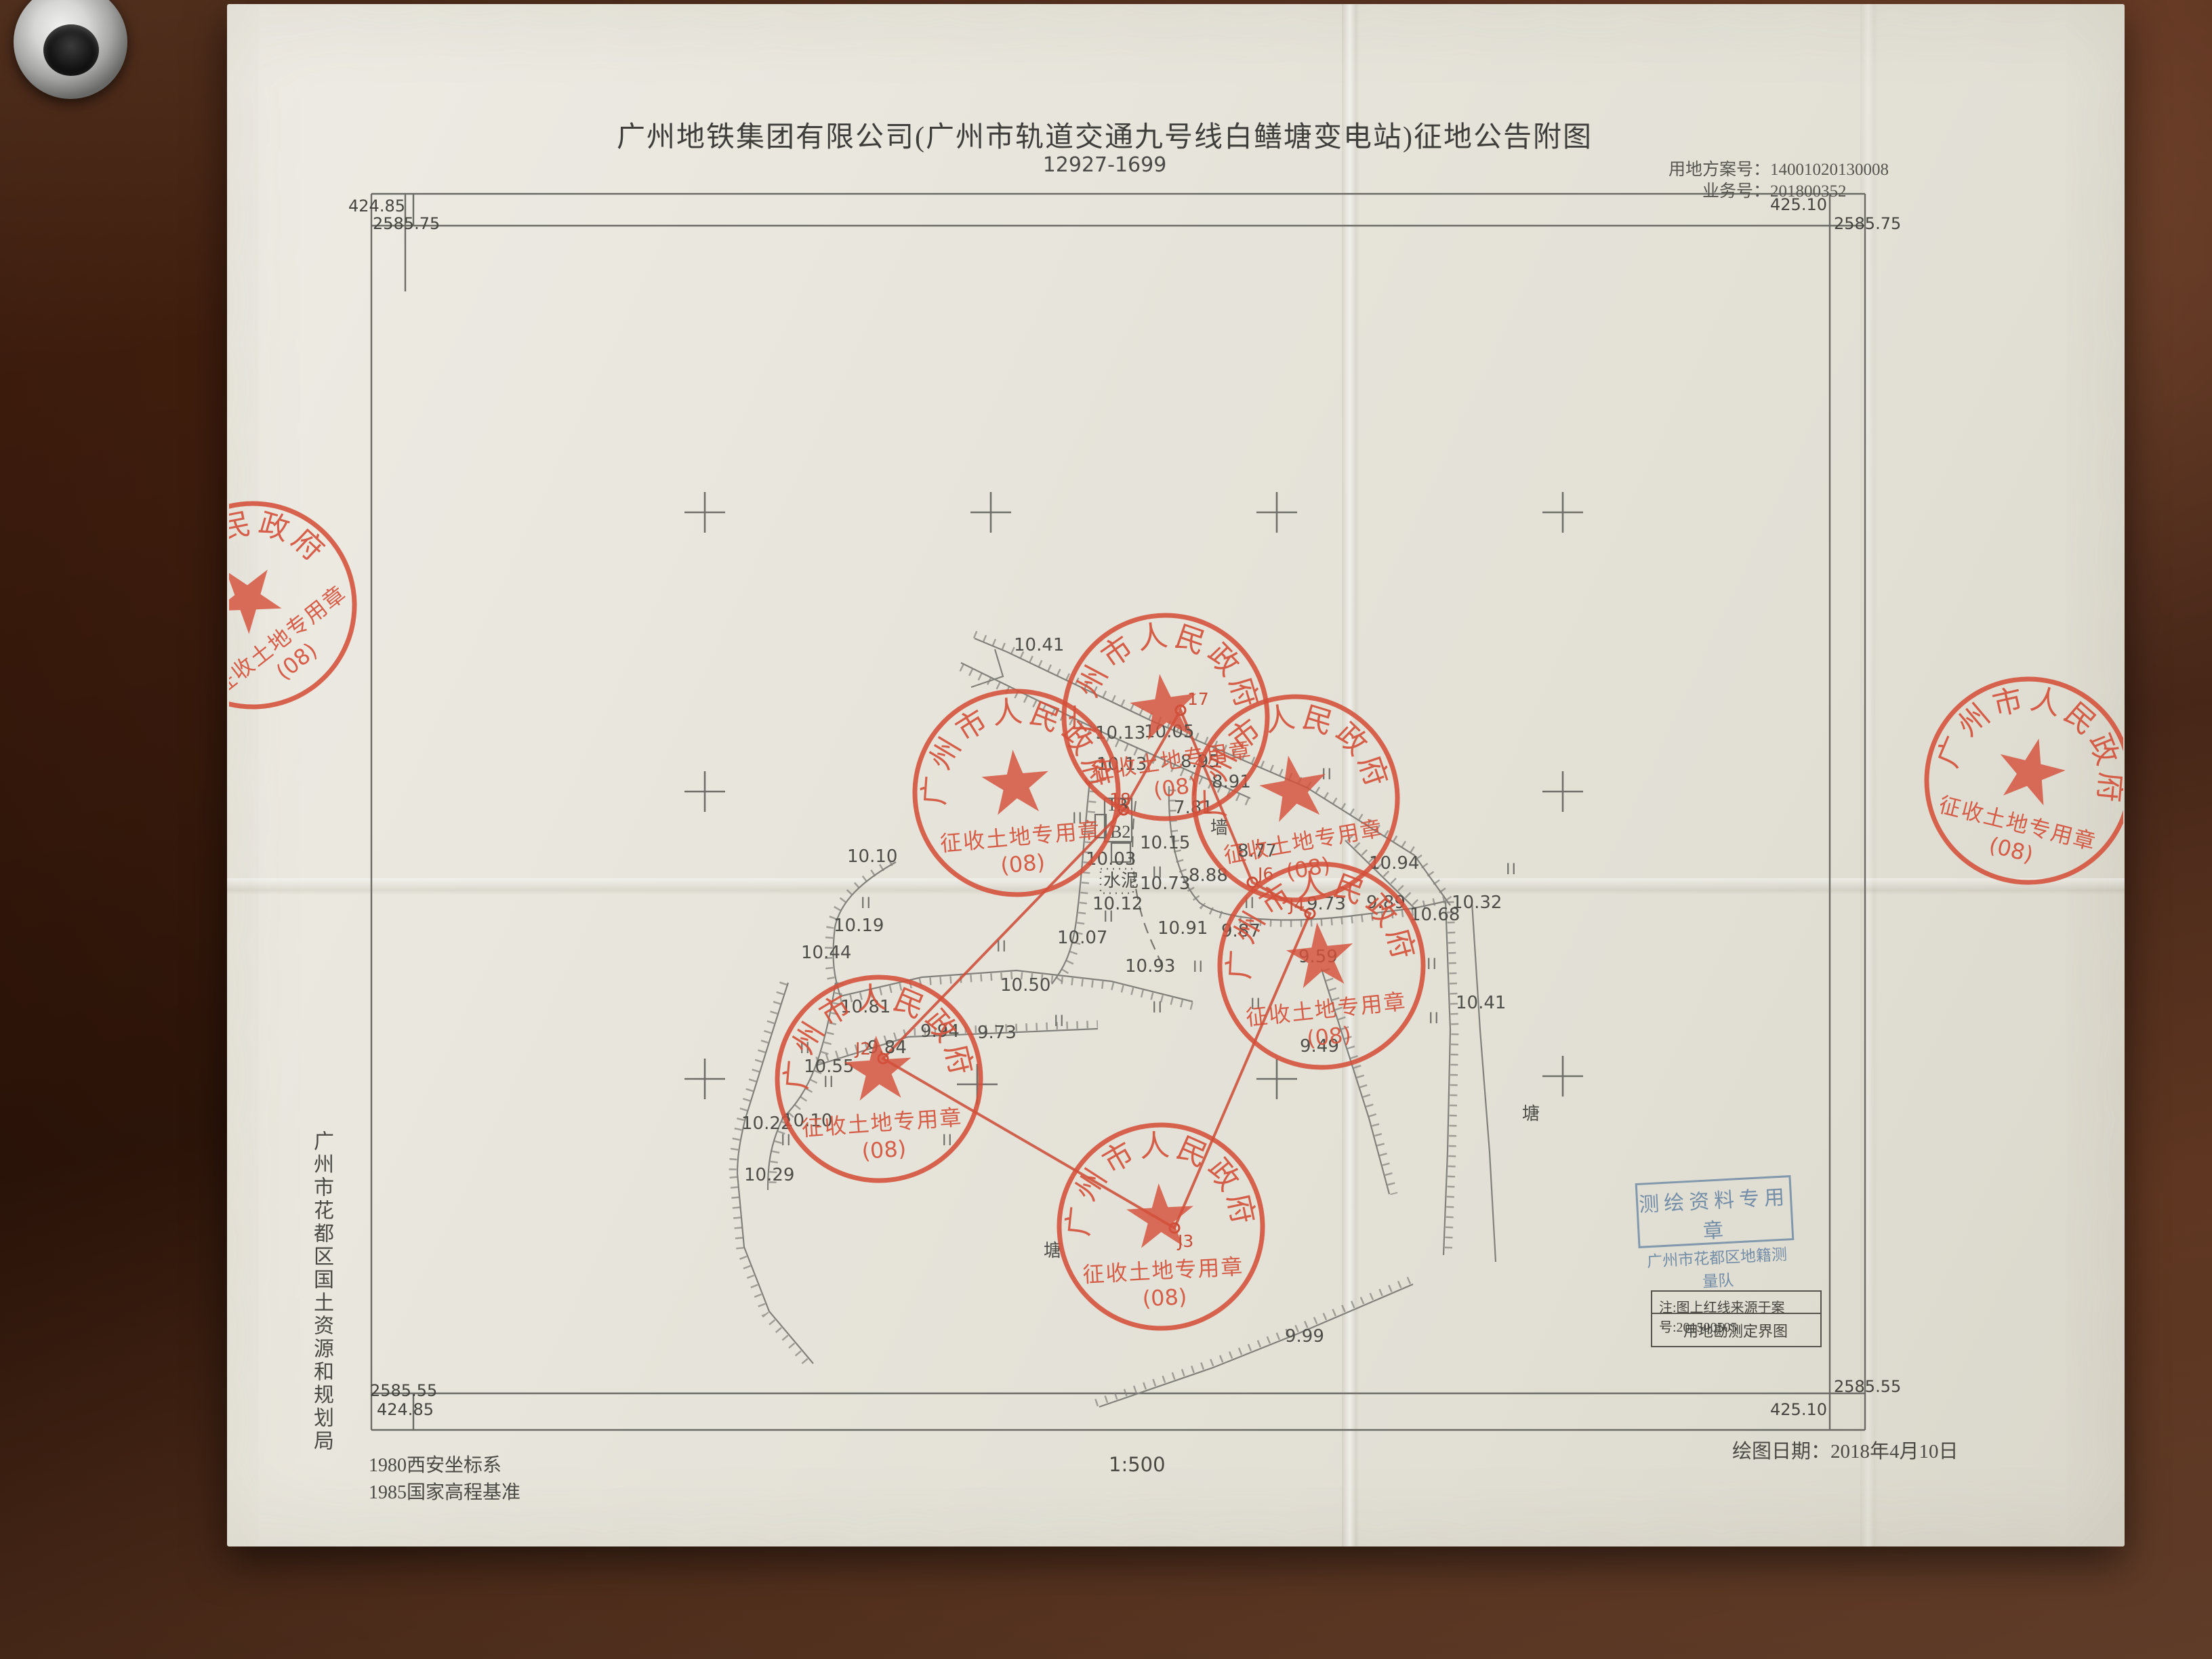 The width and height of the screenshot is (2212, 1659). Describe the element at coordinates (1150, 966) in the screenshot. I see `svg-text: 10.93` at that location.